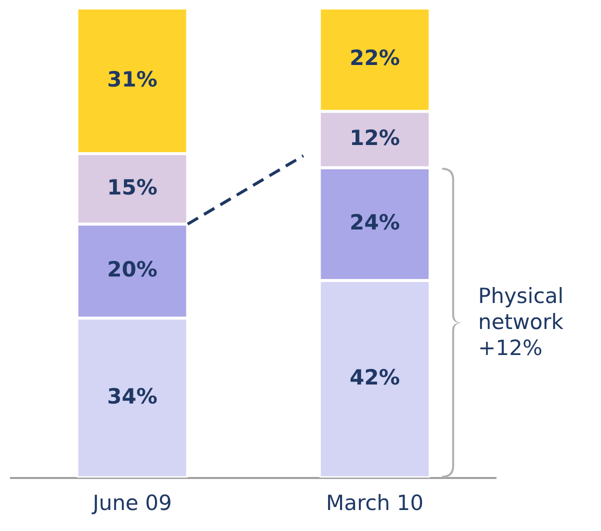  I want to click on data-label: 22%, so click(375, 58).